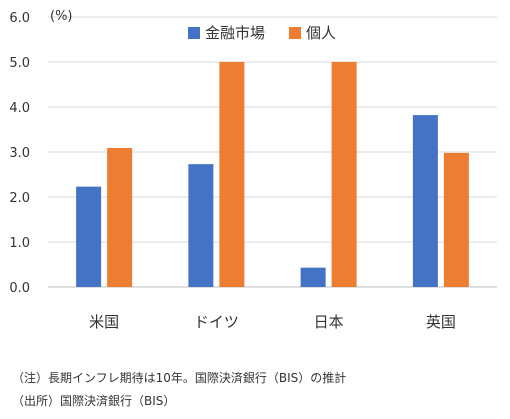  What do you see at coordinates (19, 288) in the screenshot?
I see `y-tick-label: 0.0` at bounding box center [19, 288].